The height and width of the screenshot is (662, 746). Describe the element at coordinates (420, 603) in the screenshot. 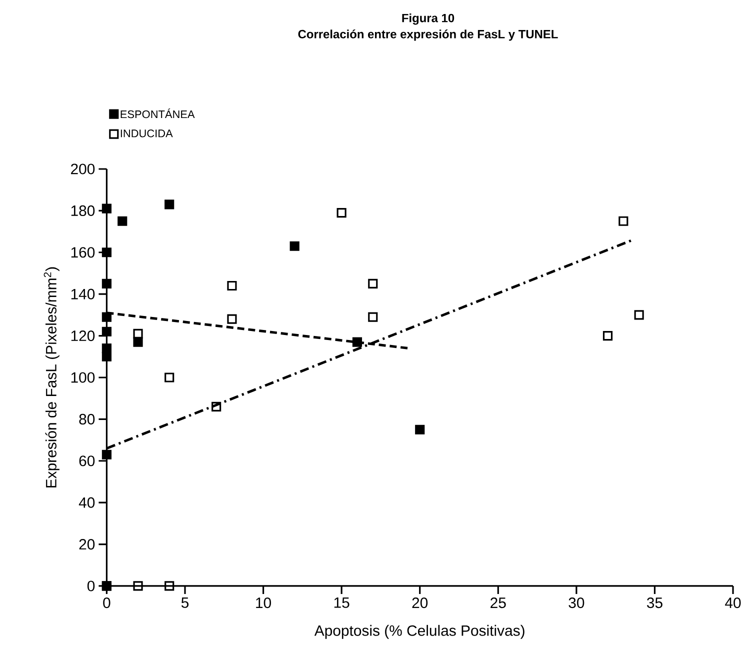

I see `x-tick-label: 20` at that location.